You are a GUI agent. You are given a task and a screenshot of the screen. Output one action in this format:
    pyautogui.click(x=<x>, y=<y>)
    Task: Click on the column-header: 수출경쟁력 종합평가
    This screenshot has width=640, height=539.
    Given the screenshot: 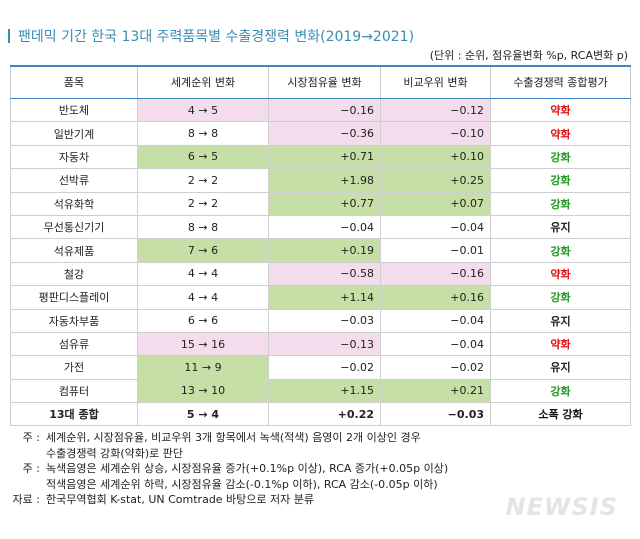 What is the action you would take?
    pyautogui.click(x=560, y=82)
    